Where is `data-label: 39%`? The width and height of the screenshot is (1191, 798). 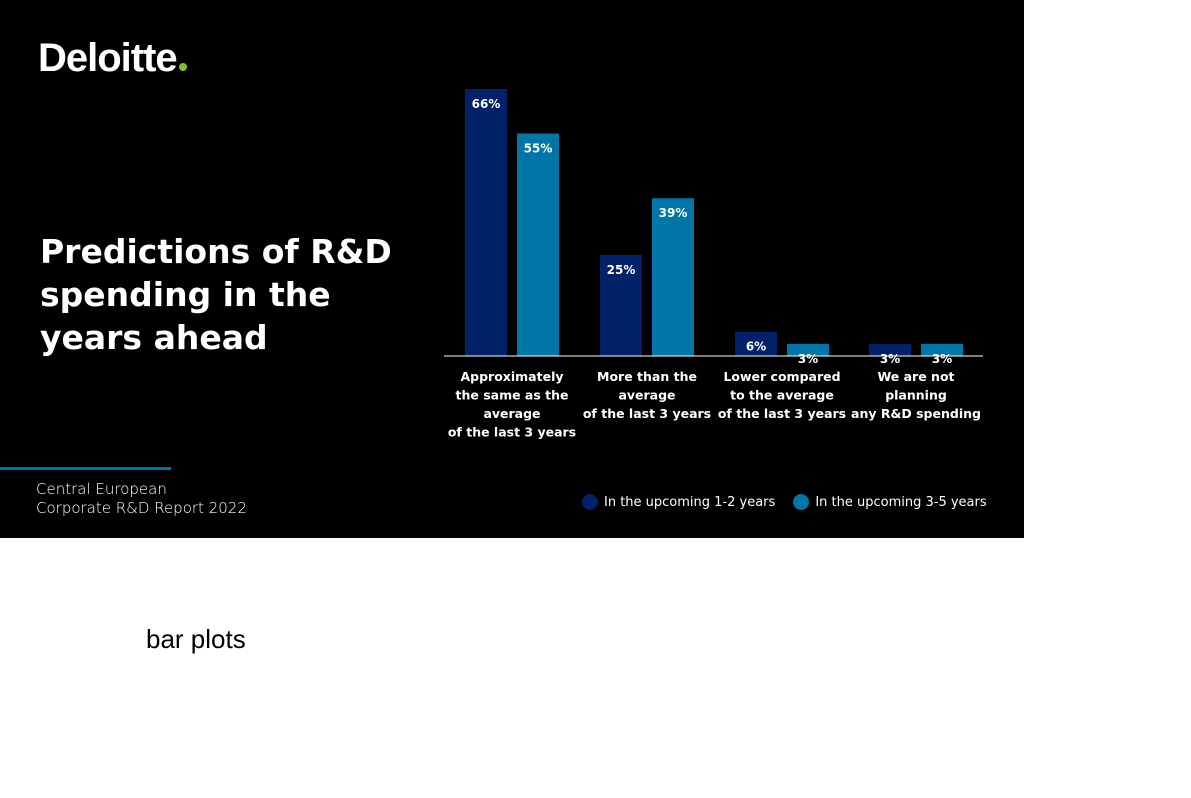
data-label: 39% is located at coordinates (673, 213).